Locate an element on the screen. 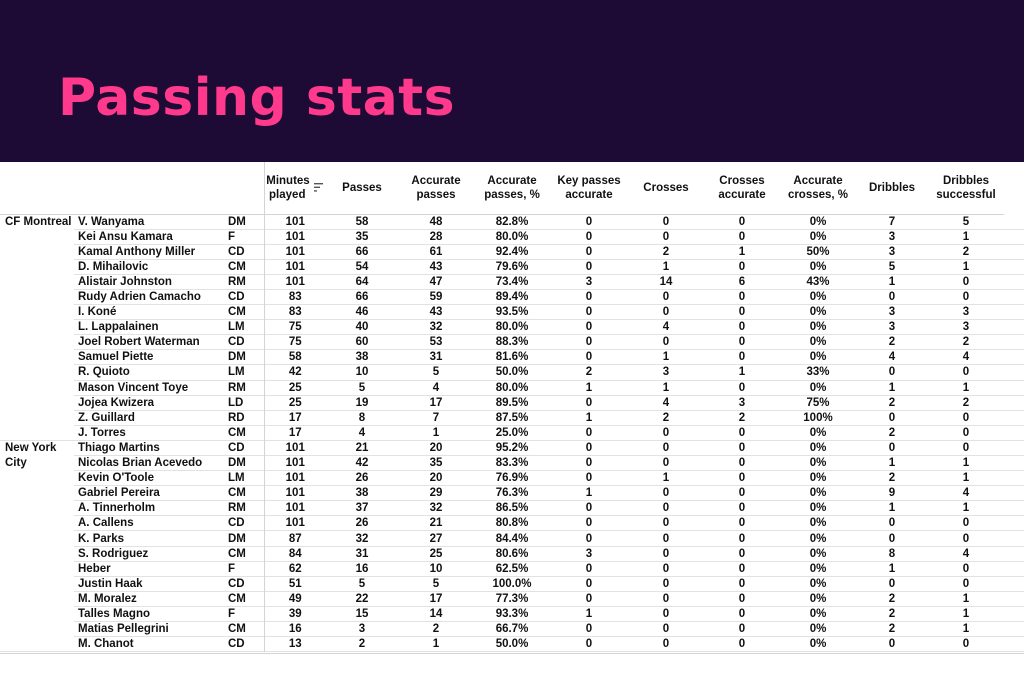 This screenshot has width=1024, height=683. dribbles-cell: 0 is located at coordinates (892, 644).